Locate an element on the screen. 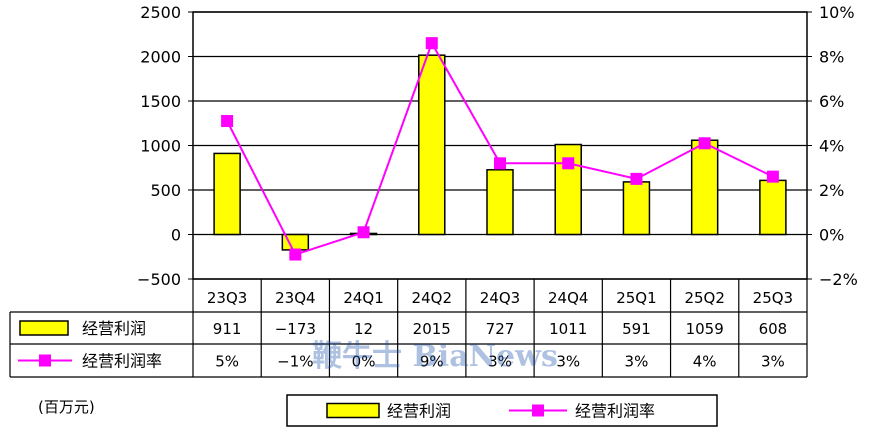 This screenshot has height=442, width=894. left-axis-tick-label: 1500 is located at coordinates (160, 101).